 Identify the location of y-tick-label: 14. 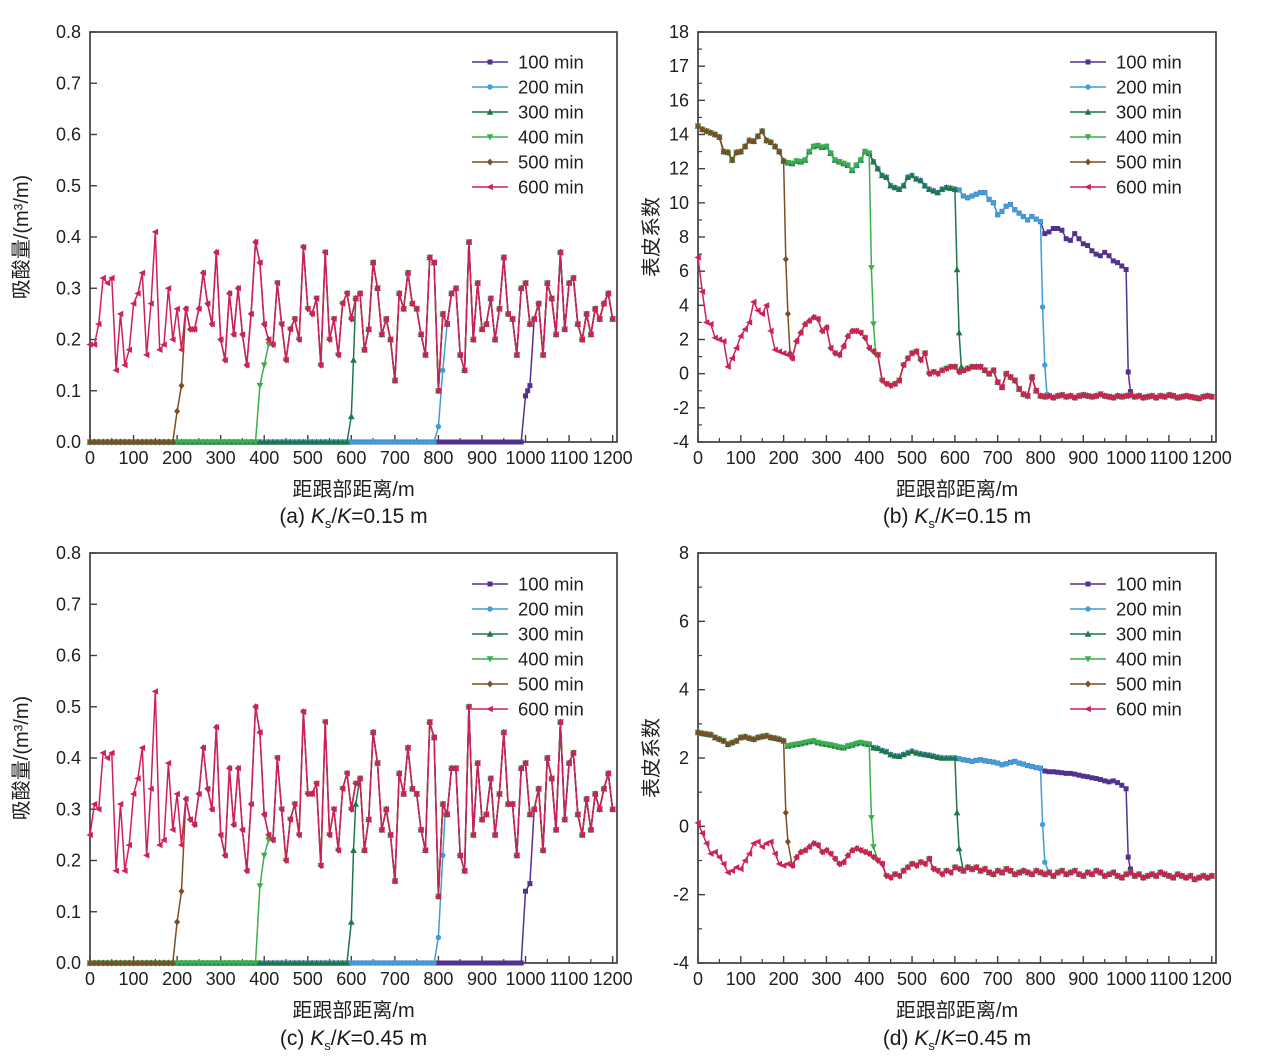
(679, 135).